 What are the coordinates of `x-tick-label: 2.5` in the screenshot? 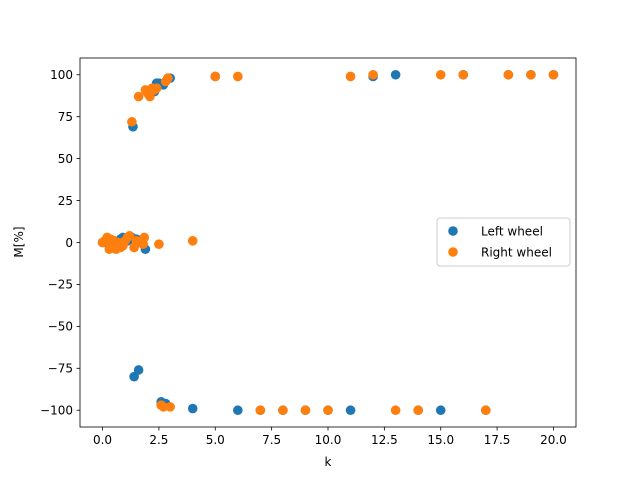 It's located at (158, 440).